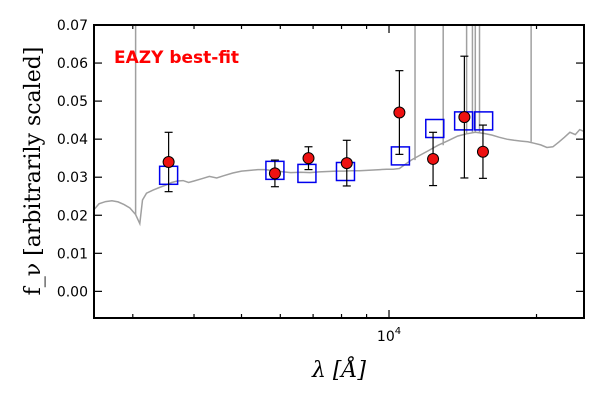 The width and height of the screenshot is (600, 400). I want to click on y-tick-label: 0.01, so click(72, 254).